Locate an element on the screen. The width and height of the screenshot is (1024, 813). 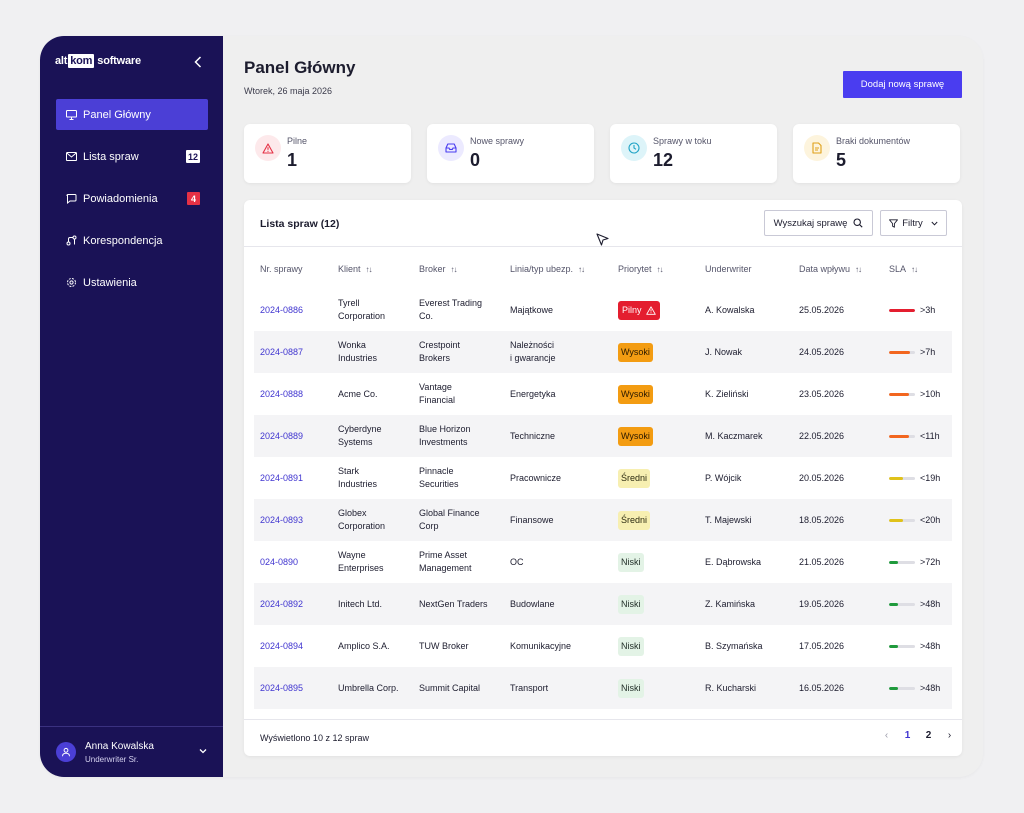
page-2-button: 2 is located at coordinates (928, 735).